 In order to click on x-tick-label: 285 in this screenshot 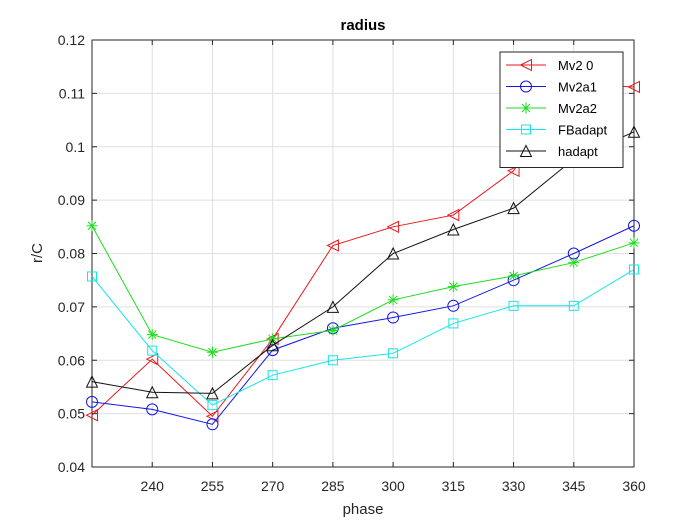, I will do `click(333, 486)`.